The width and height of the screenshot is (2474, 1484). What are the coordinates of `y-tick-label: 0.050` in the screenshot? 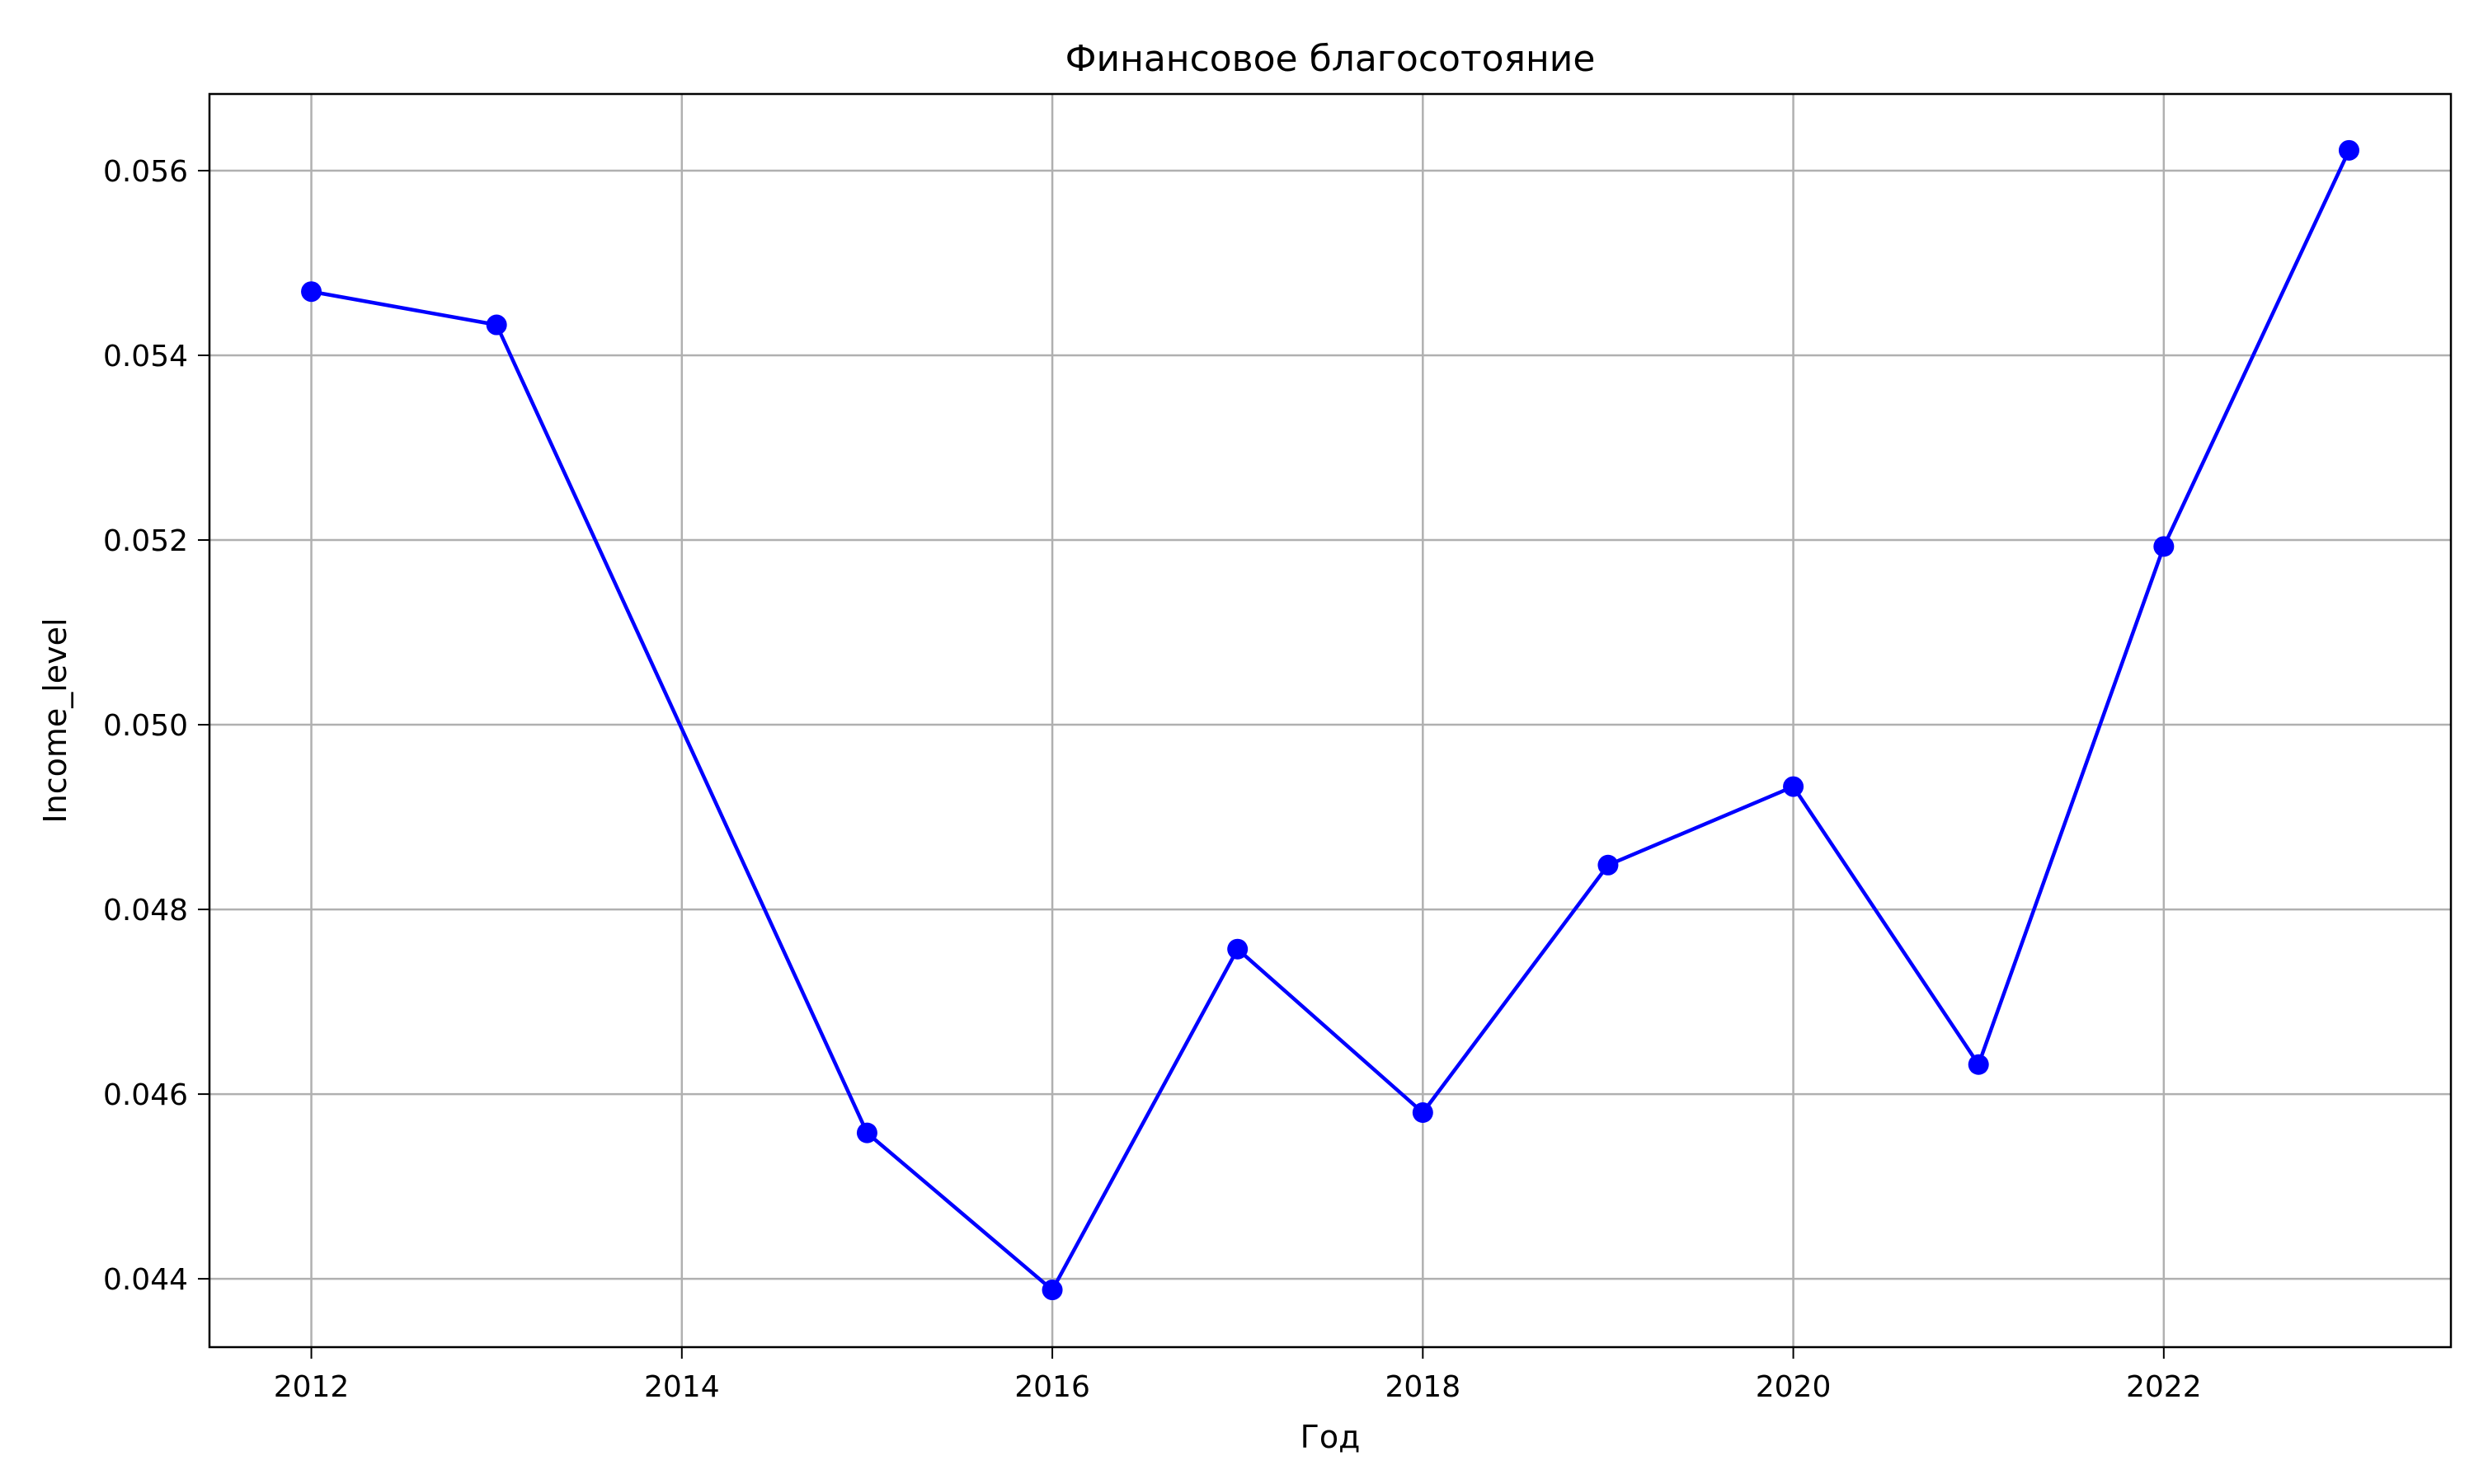 It's located at (145, 726).